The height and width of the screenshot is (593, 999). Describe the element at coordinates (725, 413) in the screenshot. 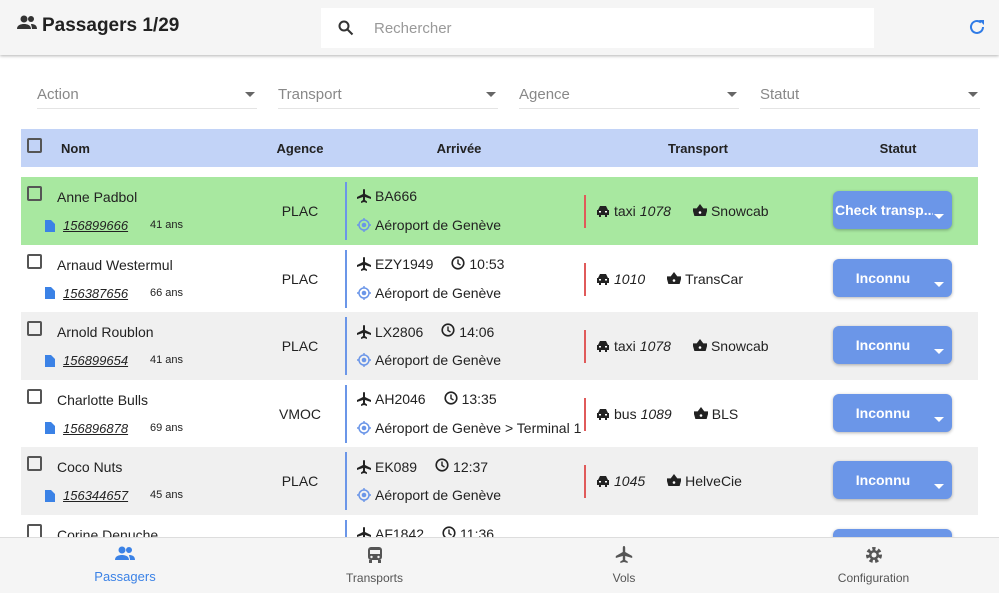

I see `transport-company: BLS` at that location.